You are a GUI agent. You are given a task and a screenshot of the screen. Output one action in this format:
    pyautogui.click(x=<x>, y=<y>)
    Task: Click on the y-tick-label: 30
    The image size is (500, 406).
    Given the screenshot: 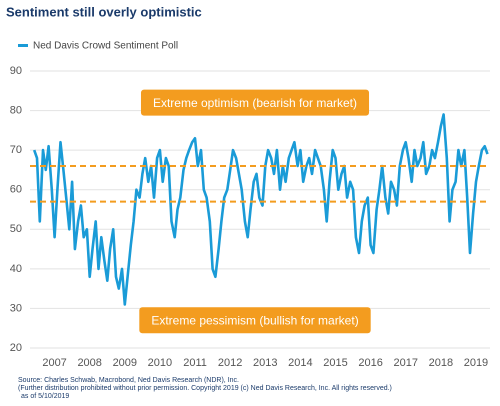 What is the action you would take?
    pyautogui.click(x=16, y=308)
    